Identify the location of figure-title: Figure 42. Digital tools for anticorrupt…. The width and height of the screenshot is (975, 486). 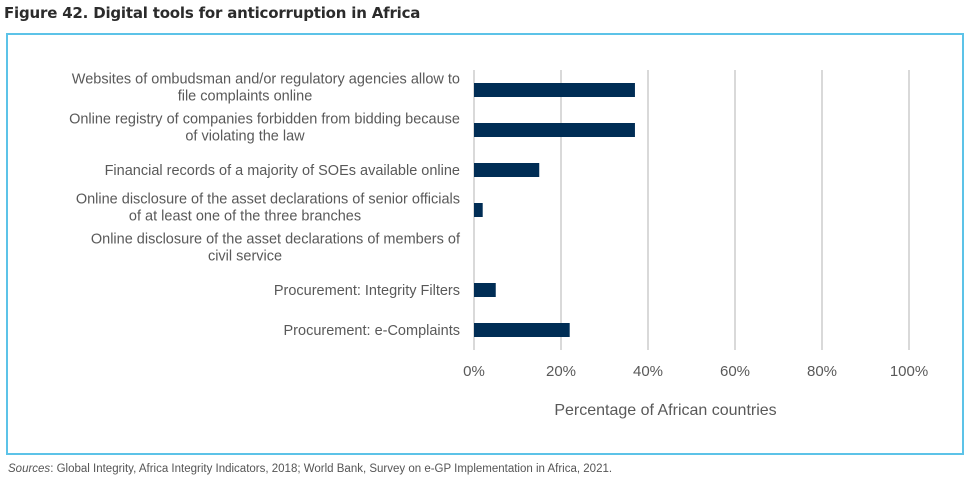
(212, 13).